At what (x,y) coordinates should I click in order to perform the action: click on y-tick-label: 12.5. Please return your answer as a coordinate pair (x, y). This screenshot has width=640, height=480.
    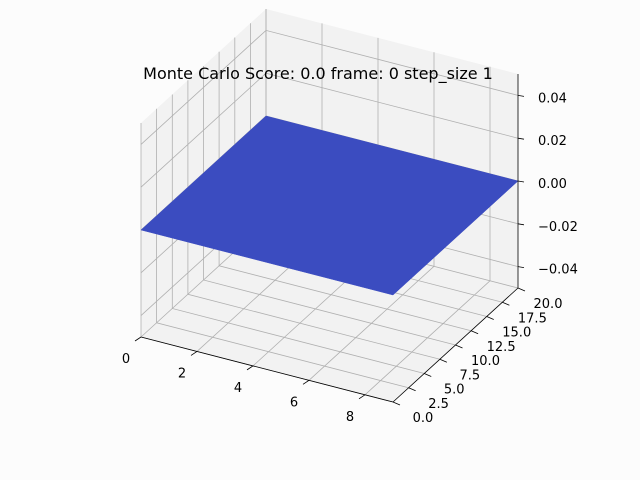
    Looking at the image, I should click on (501, 347).